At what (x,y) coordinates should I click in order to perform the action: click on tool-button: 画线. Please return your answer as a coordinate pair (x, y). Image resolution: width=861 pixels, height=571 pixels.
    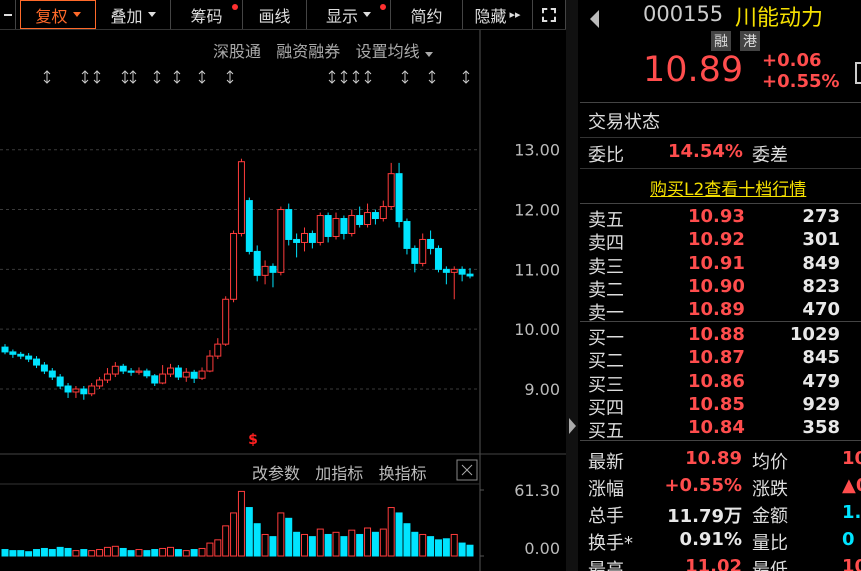
    Looking at the image, I should click on (275, 14).